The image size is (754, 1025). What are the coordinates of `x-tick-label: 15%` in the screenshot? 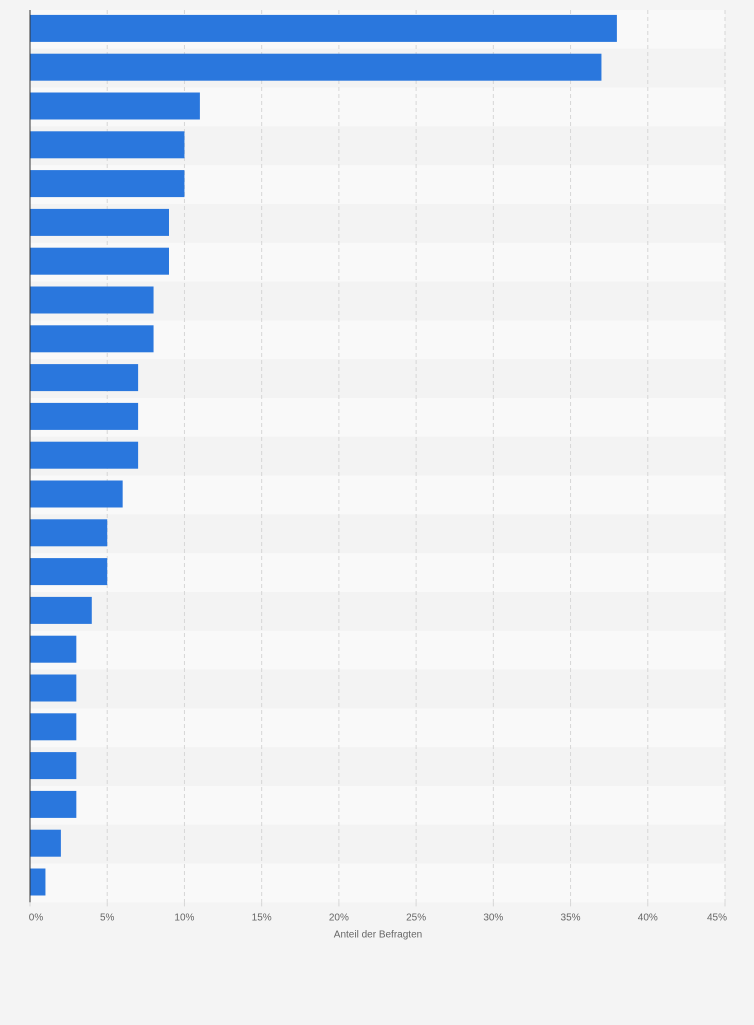 It's located at (262, 917).